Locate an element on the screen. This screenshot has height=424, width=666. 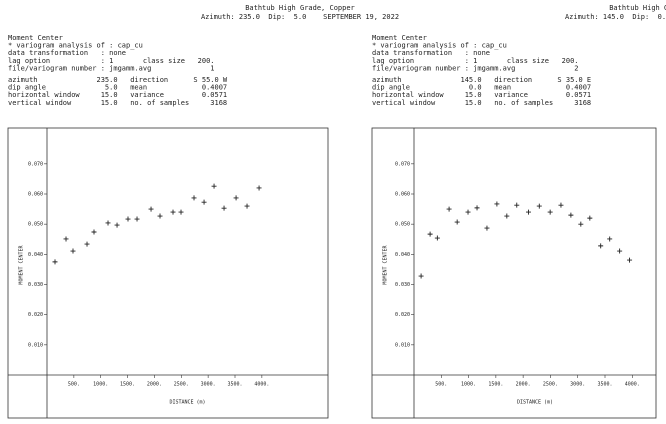
stats-line: dip angle 0.0 mean 0.4007 is located at coordinates (481, 88).